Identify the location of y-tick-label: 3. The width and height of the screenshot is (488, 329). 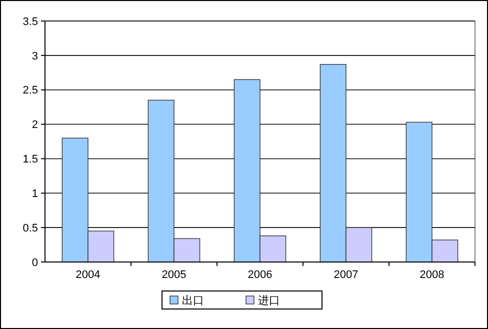
(35, 56).